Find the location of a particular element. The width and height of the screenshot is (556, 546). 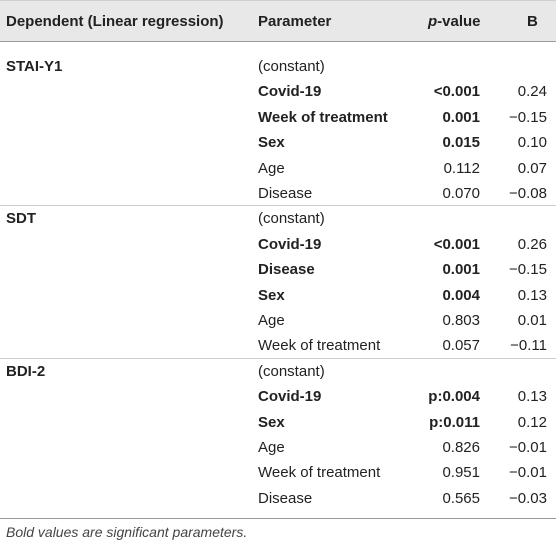

header-parameter: Parameter is located at coordinates (295, 21).